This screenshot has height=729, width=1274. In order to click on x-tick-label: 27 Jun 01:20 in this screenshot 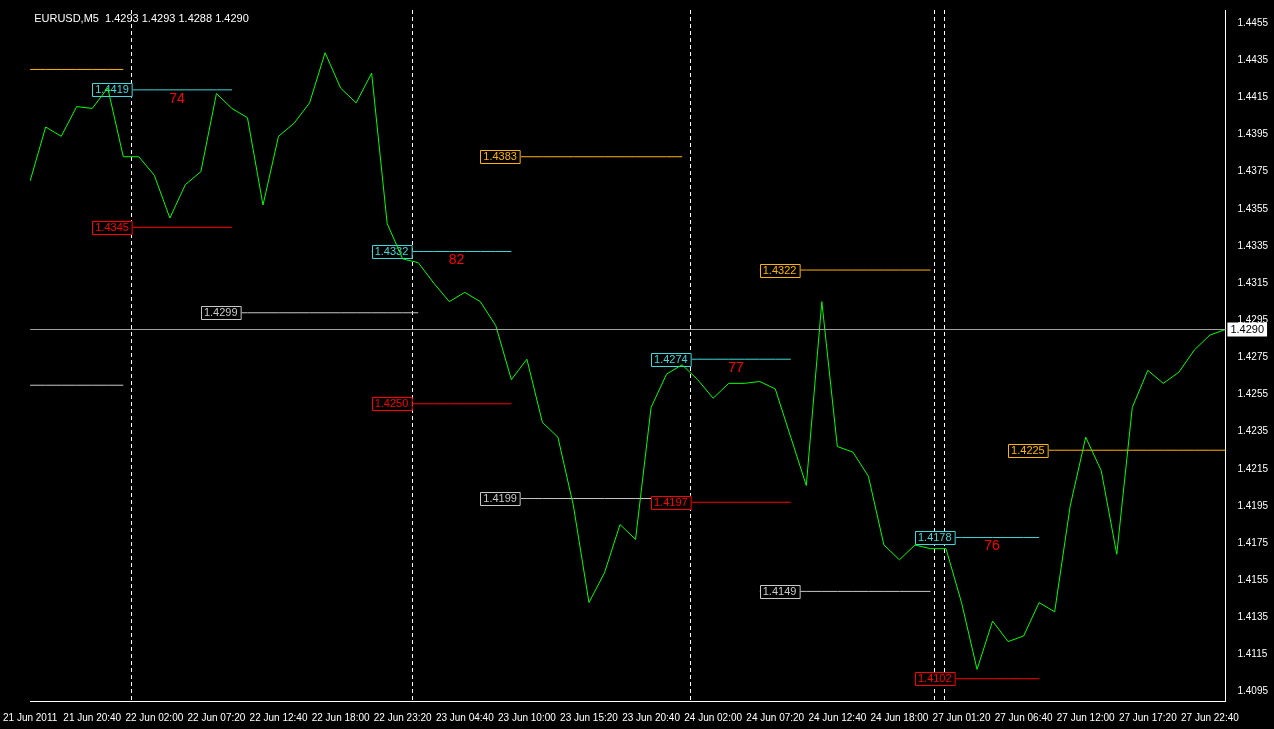, I will do `click(961, 717)`.